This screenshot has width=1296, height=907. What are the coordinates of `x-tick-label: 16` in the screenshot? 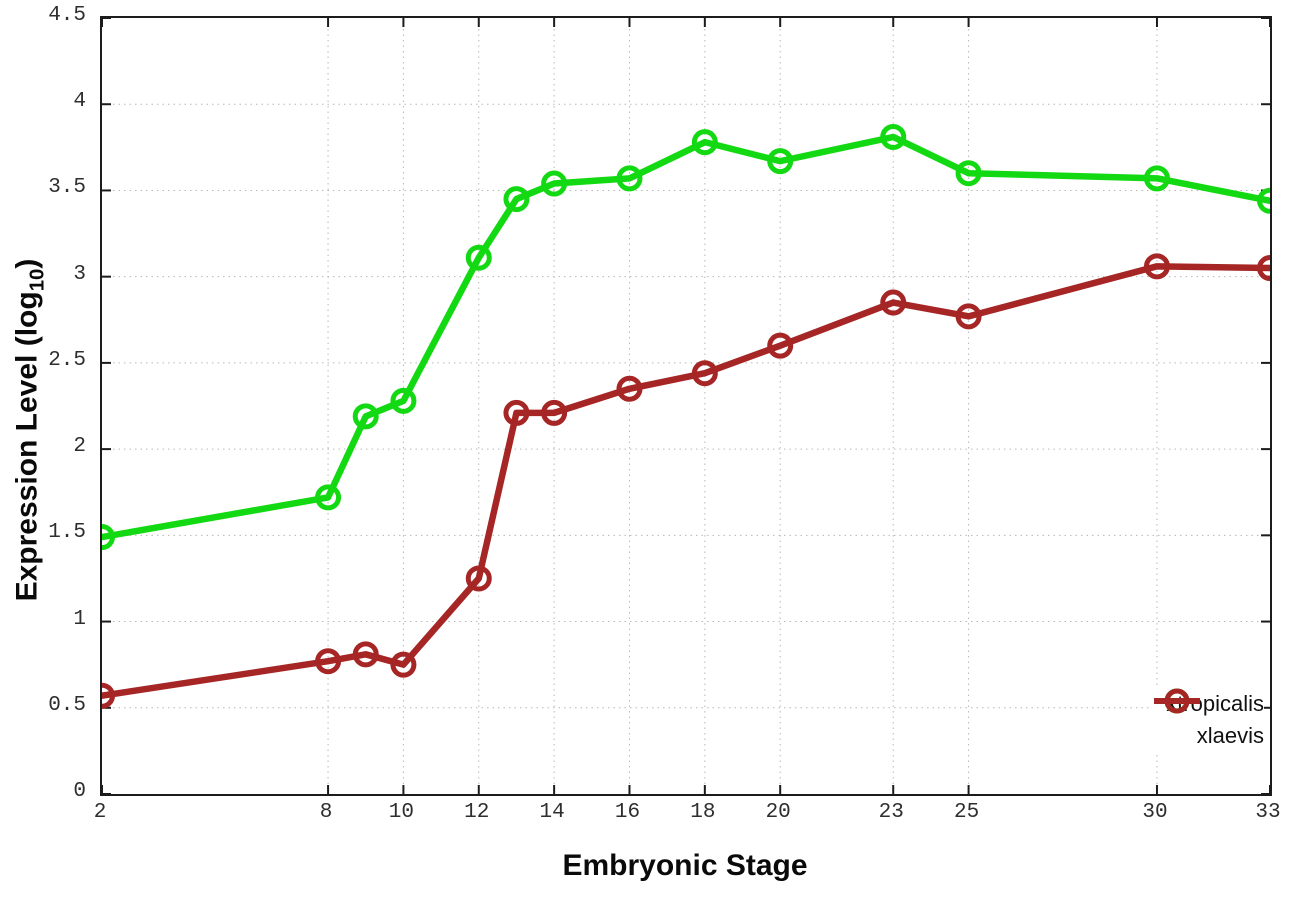 It's located at (627, 812).